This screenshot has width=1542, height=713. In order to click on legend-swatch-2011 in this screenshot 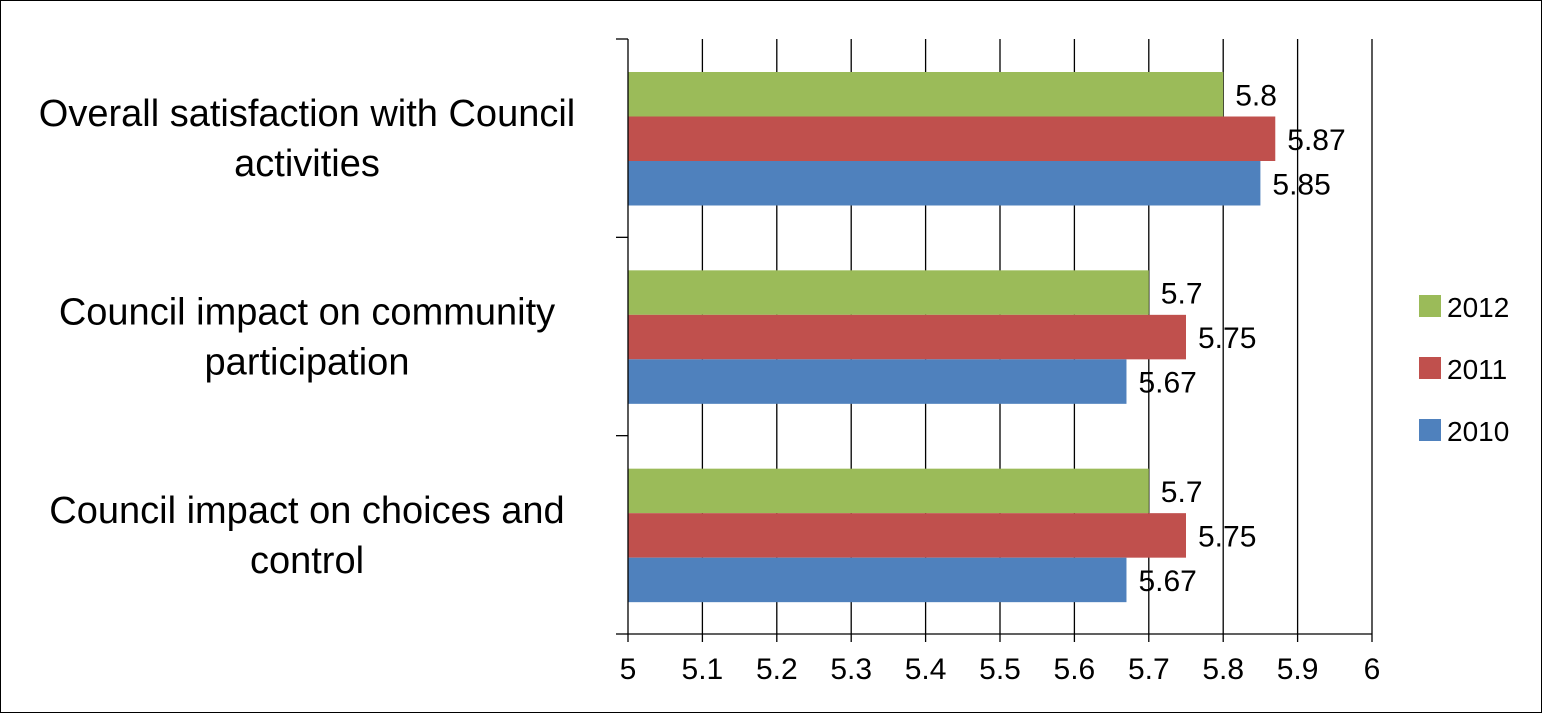, I will do `click(1430, 368)`.